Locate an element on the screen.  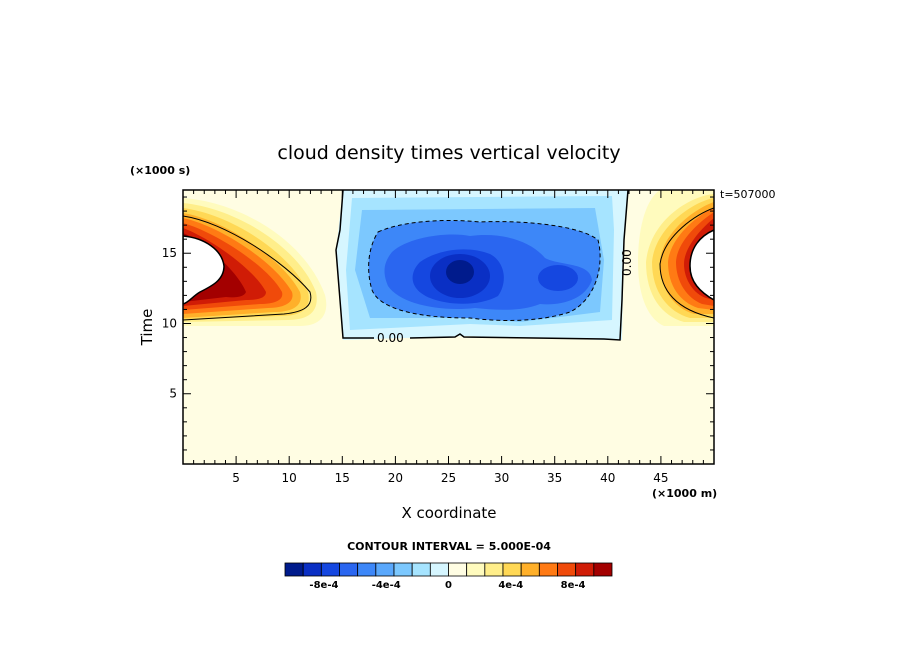
colorbar-tick-label: 0 is located at coordinates (448, 585).